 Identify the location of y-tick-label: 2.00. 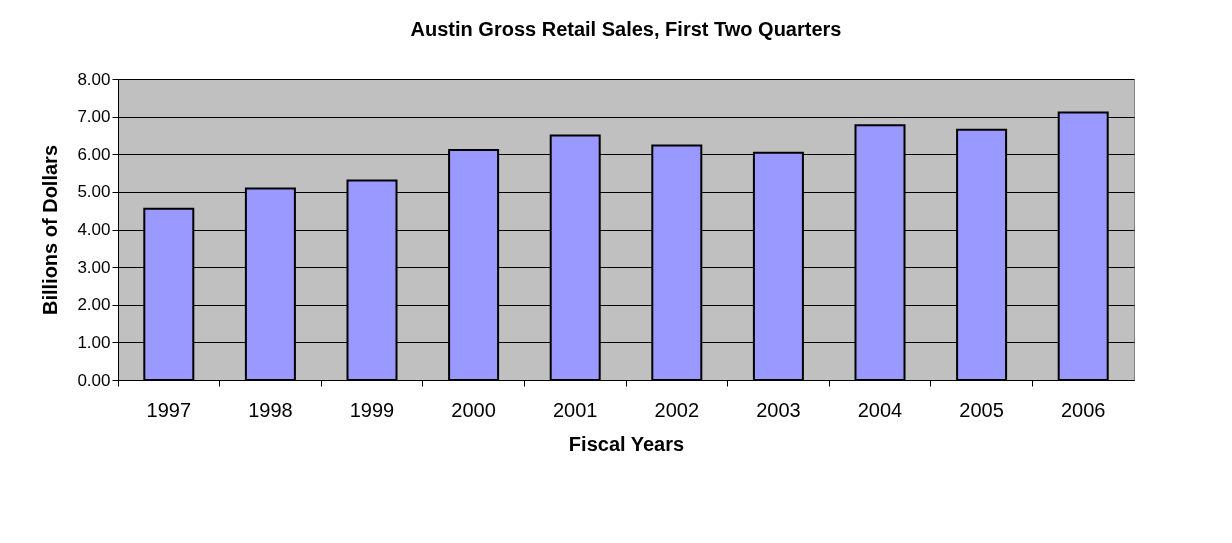
(94, 305).